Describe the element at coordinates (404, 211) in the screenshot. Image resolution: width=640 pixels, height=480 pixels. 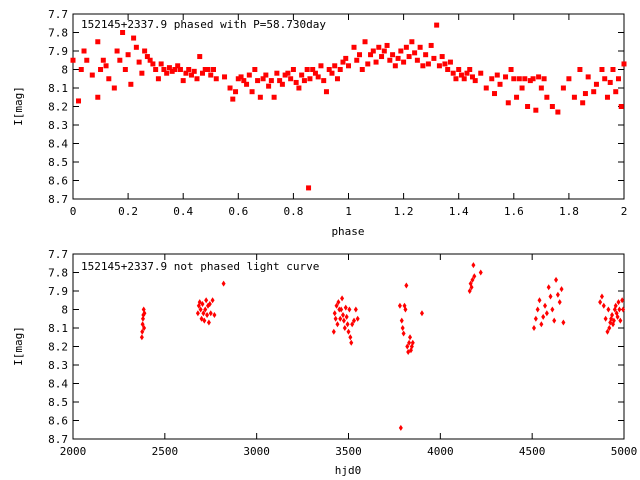
I see `x-tick-label: 1.2` at that location.